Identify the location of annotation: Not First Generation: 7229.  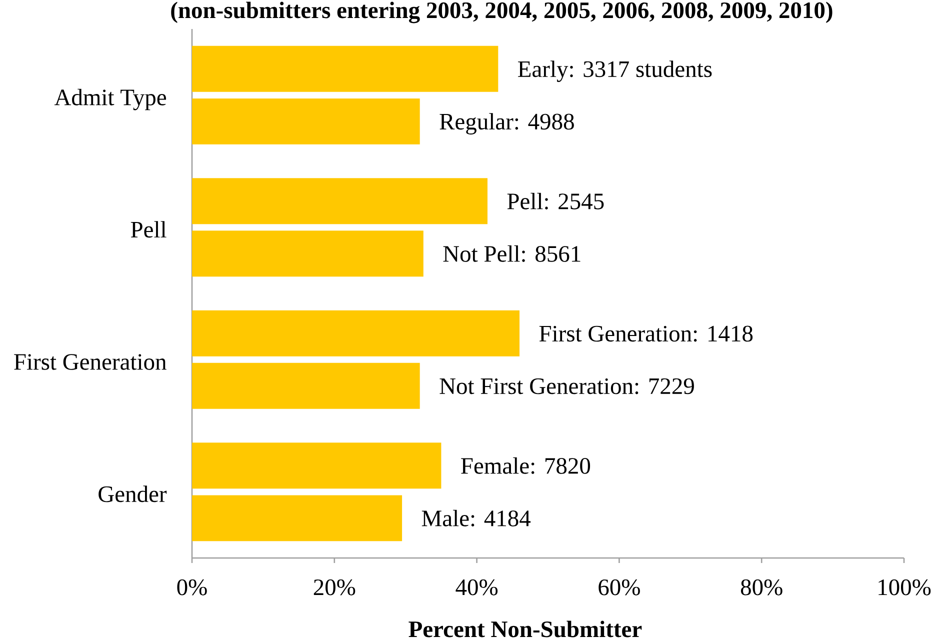
(567, 386).